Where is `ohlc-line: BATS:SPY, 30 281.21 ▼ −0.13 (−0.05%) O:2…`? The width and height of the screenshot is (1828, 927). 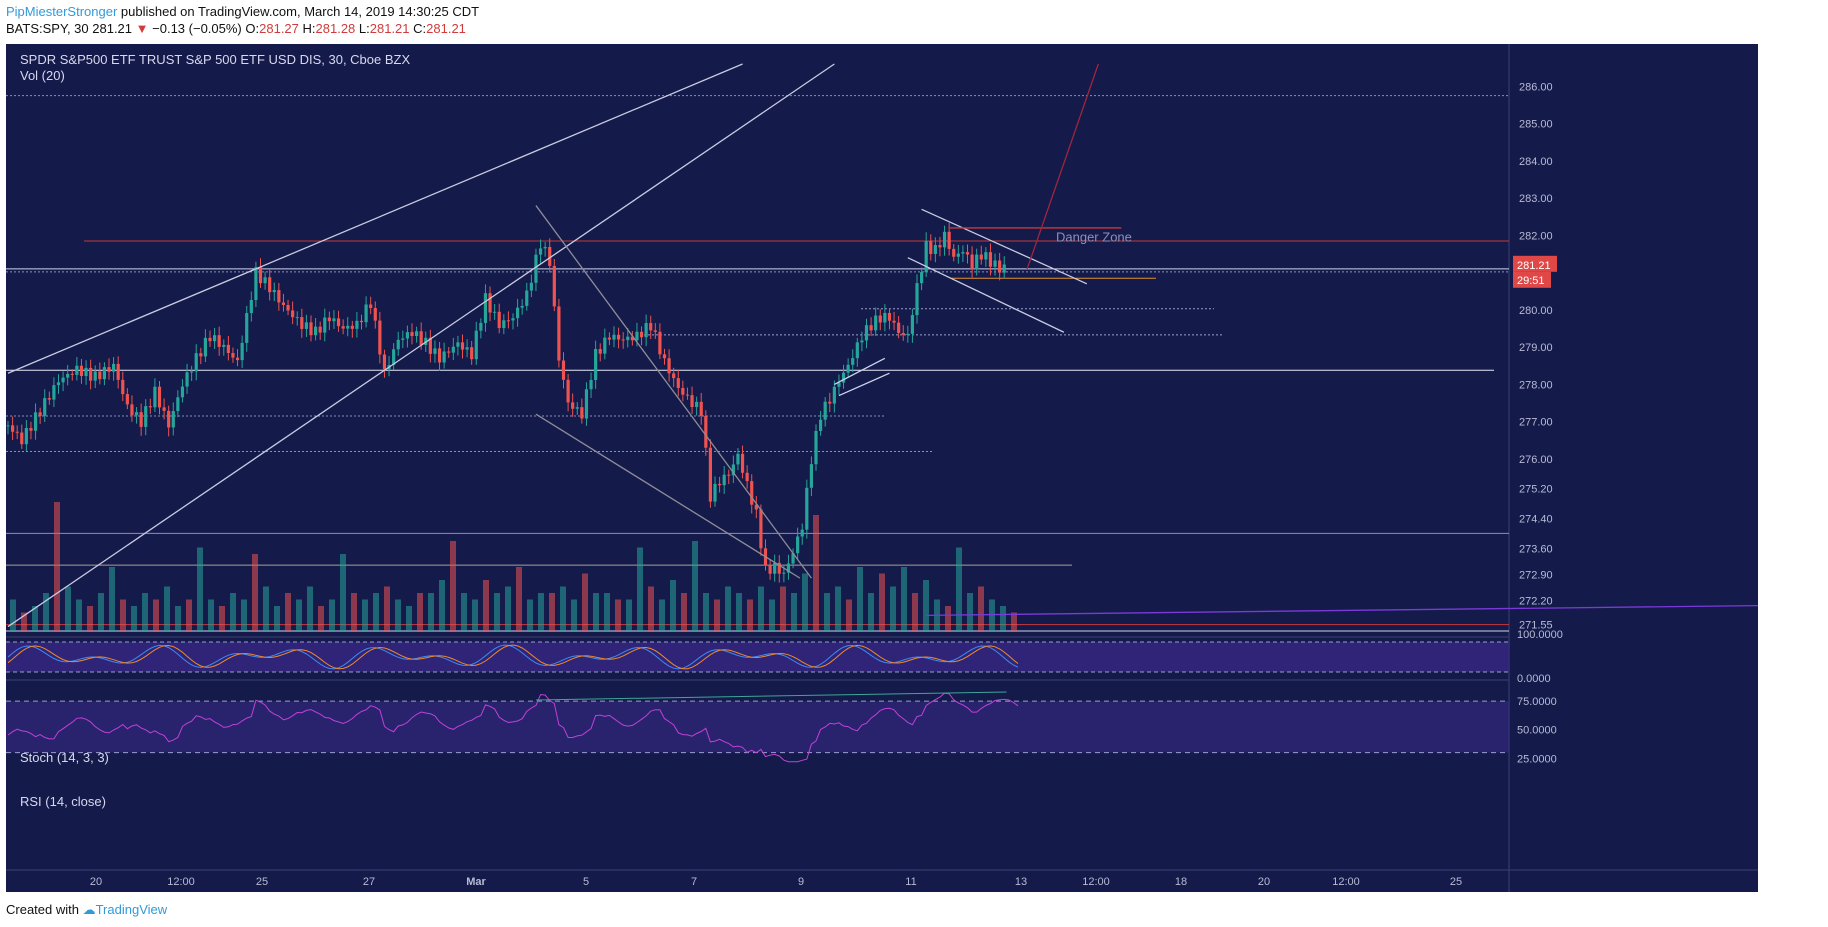
ohlc-line: BATS:SPY, 30 281.21 ▼ −0.13 (−0.05%) O:2… is located at coordinates (236, 28).